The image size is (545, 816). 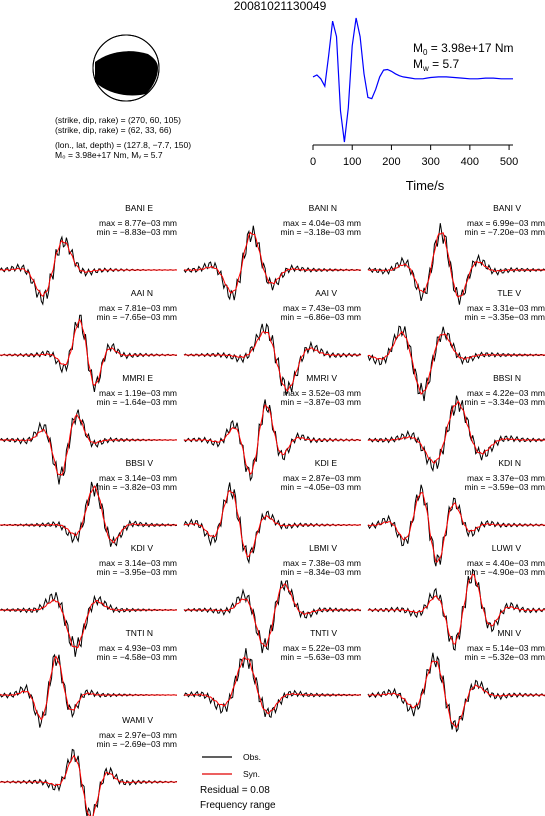 What do you see at coordinates (326, 463) in the screenshot?
I see `station-label: KDI E` at bounding box center [326, 463].